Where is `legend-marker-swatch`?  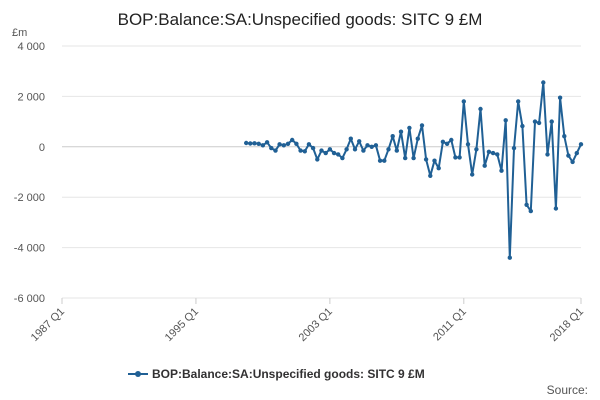
legend-marker-swatch is located at coordinates (138, 374).